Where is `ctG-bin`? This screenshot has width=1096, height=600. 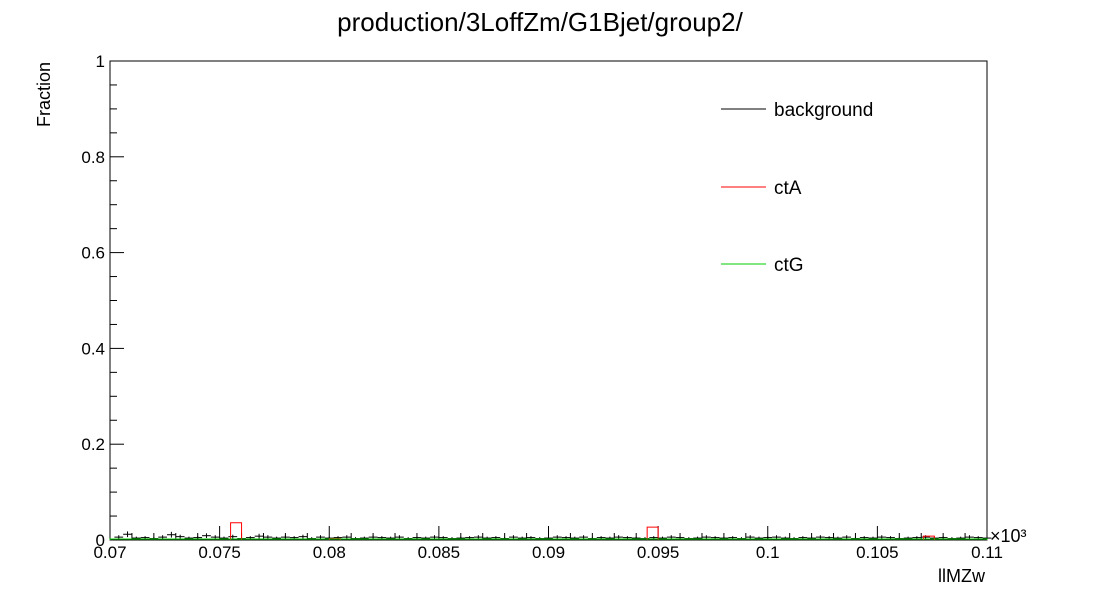
ctG-bin is located at coordinates (548, 539).